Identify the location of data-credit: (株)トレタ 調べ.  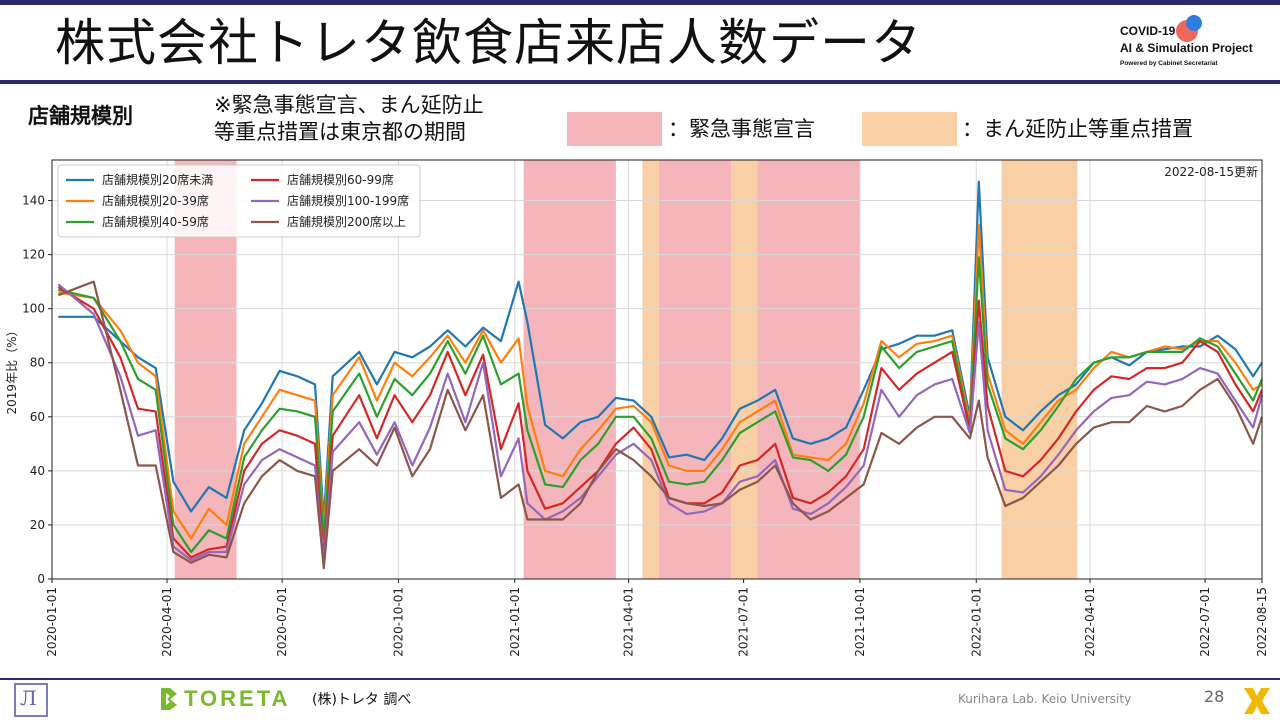
(362, 700).